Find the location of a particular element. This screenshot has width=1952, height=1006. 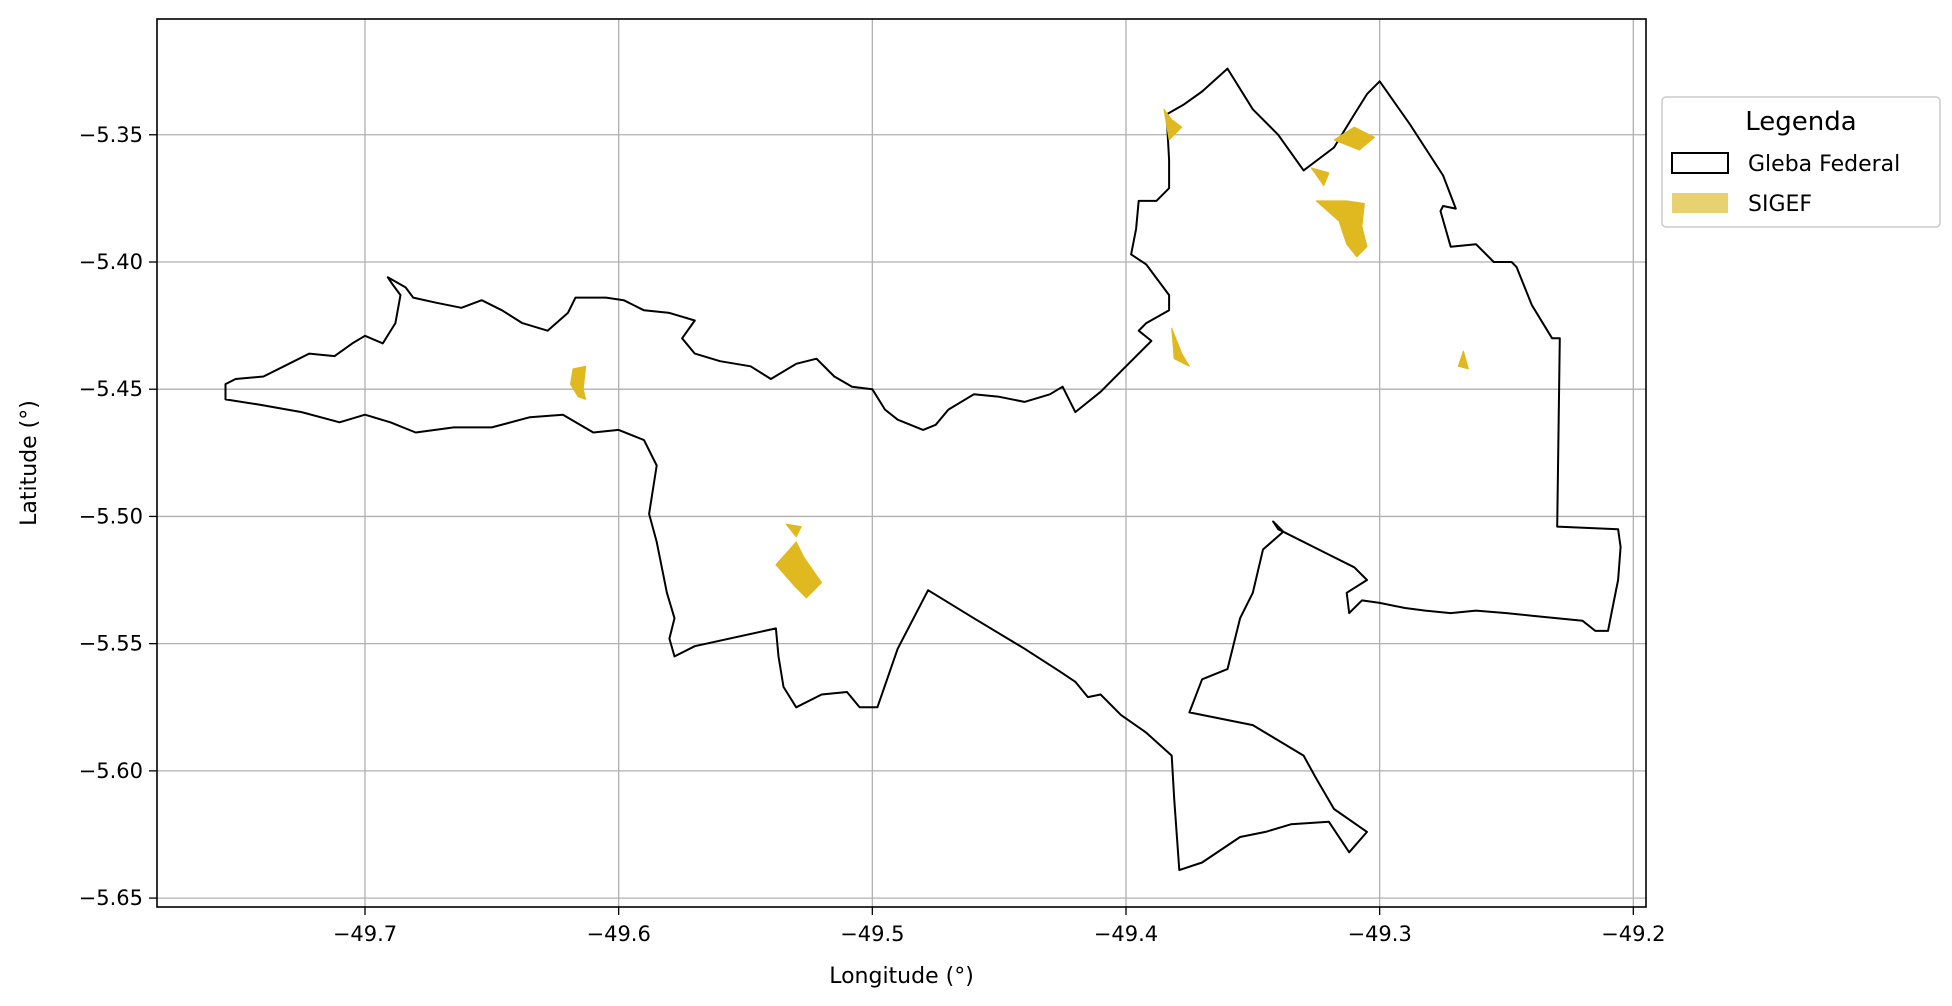

y-tick-label: −5.35 is located at coordinates (111, 135).